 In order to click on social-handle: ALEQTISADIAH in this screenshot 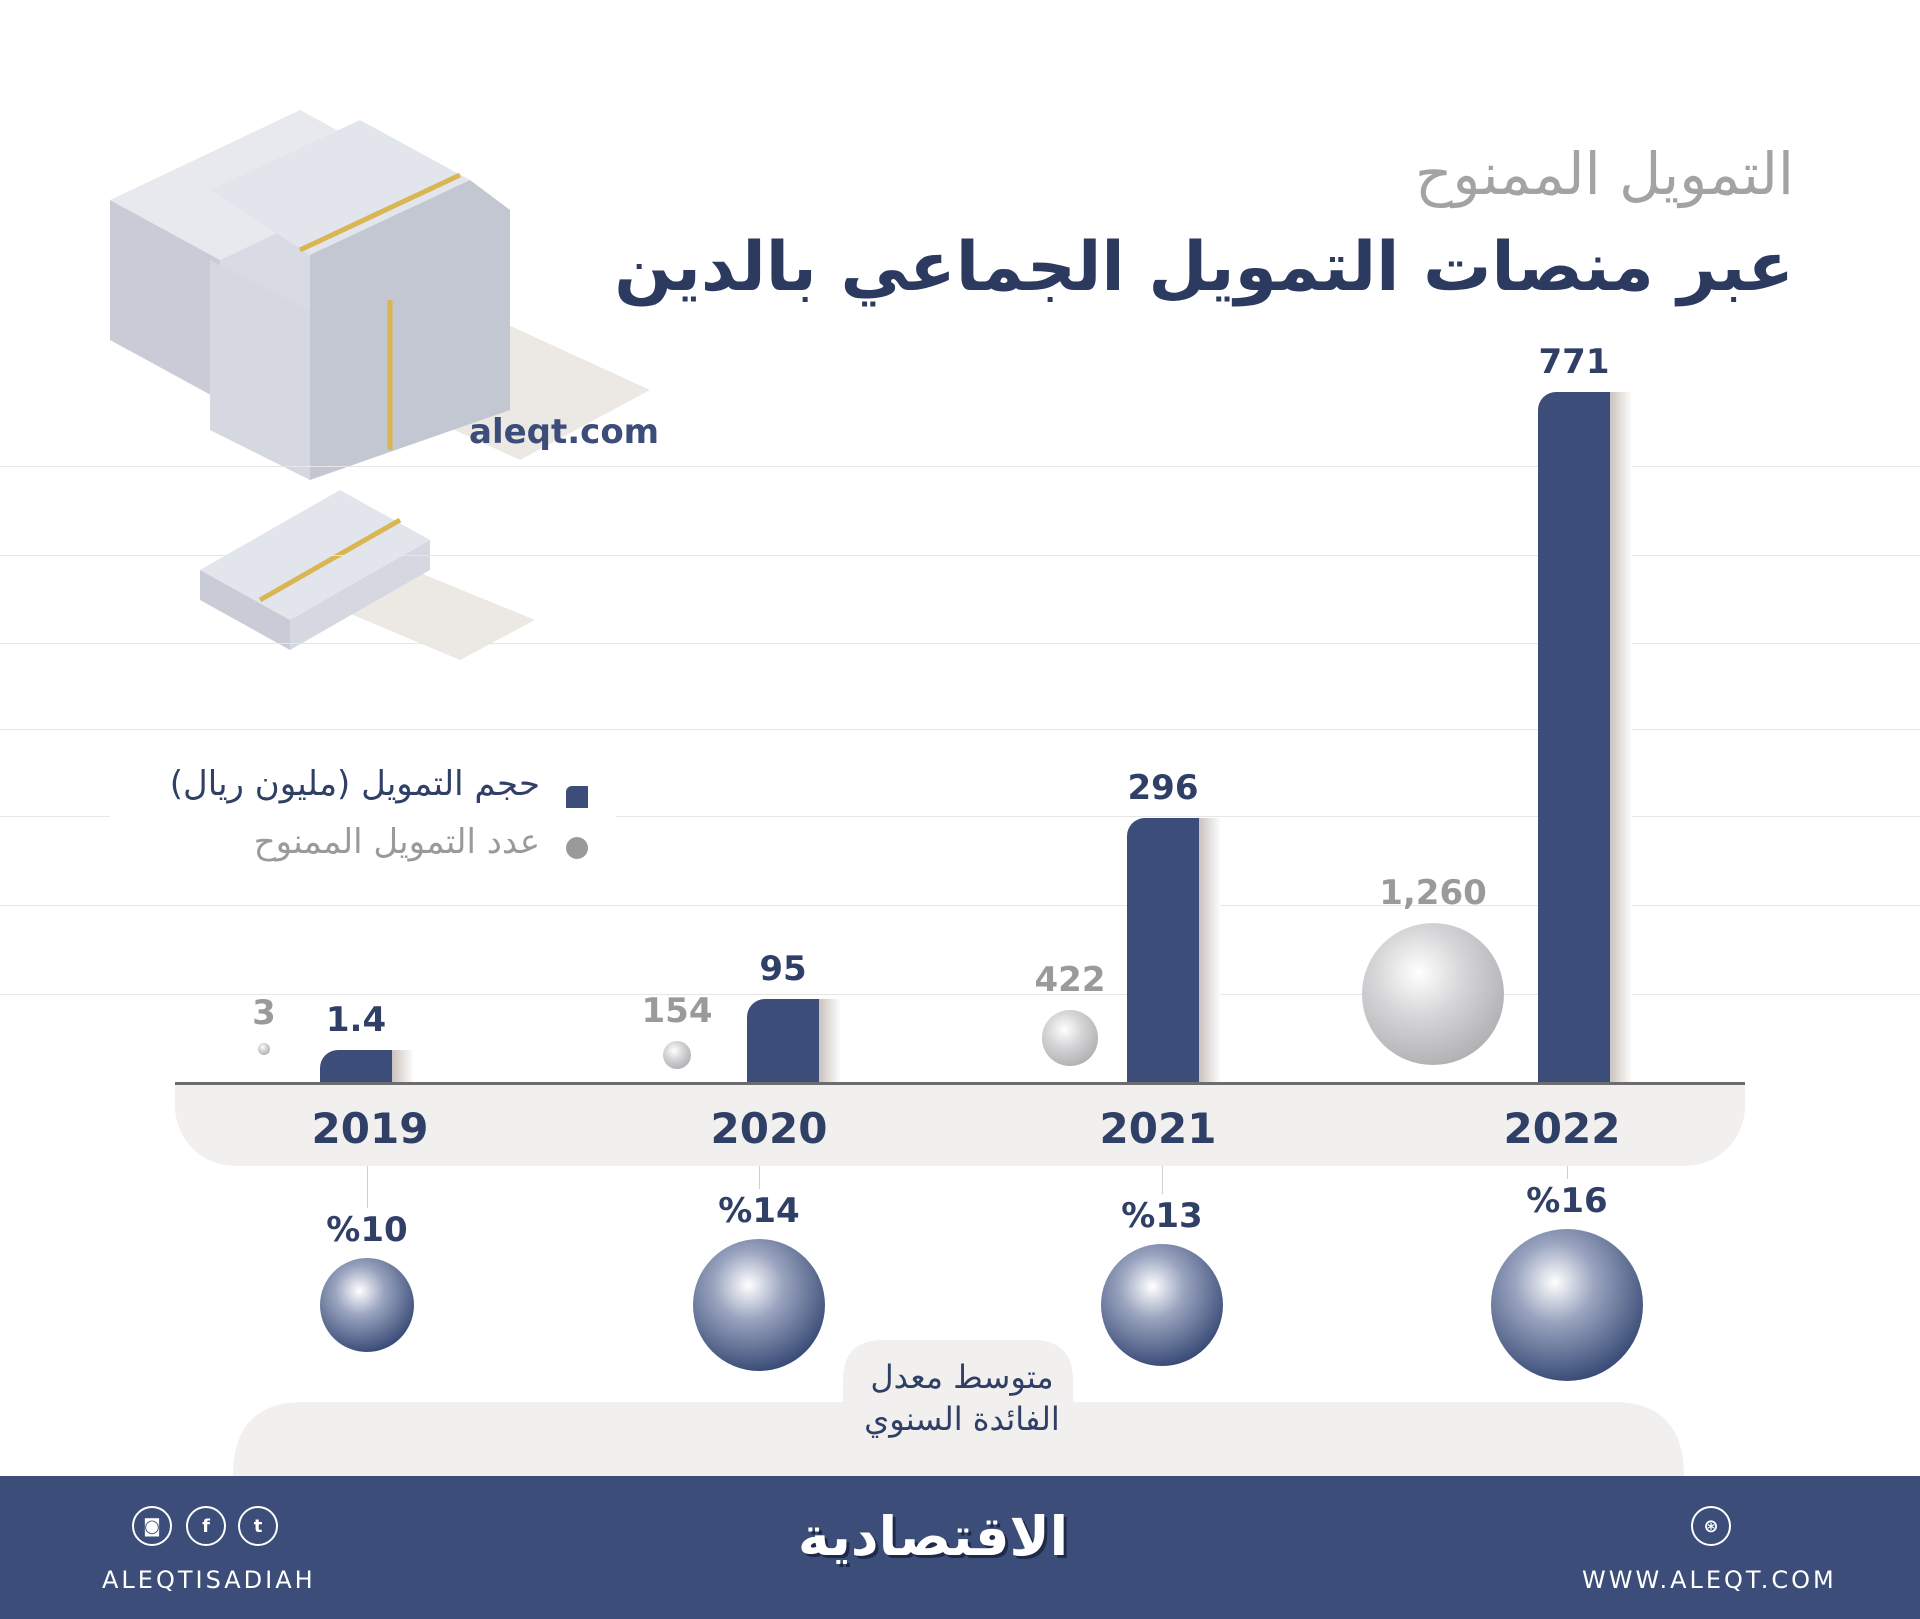, I will do `click(209, 1580)`.